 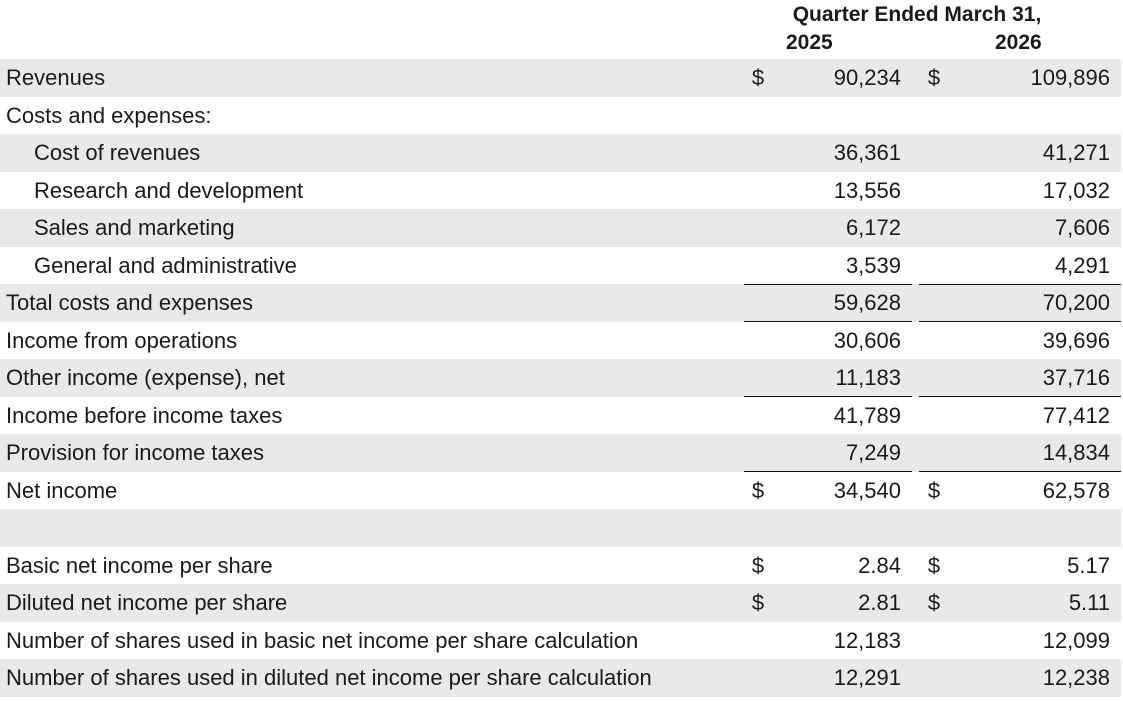 I want to click on value-2026: 5.11, so click(x=1089, y=602).